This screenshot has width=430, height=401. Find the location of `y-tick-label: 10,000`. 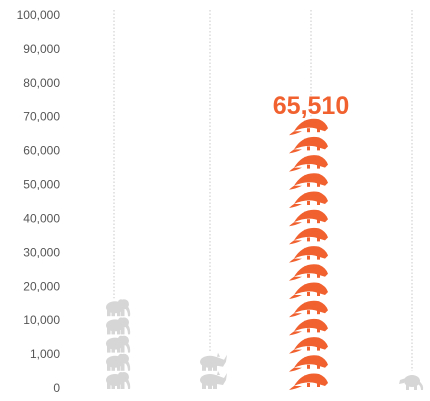

y-tick-label: 10,000 is located at coordinates (41, 320).